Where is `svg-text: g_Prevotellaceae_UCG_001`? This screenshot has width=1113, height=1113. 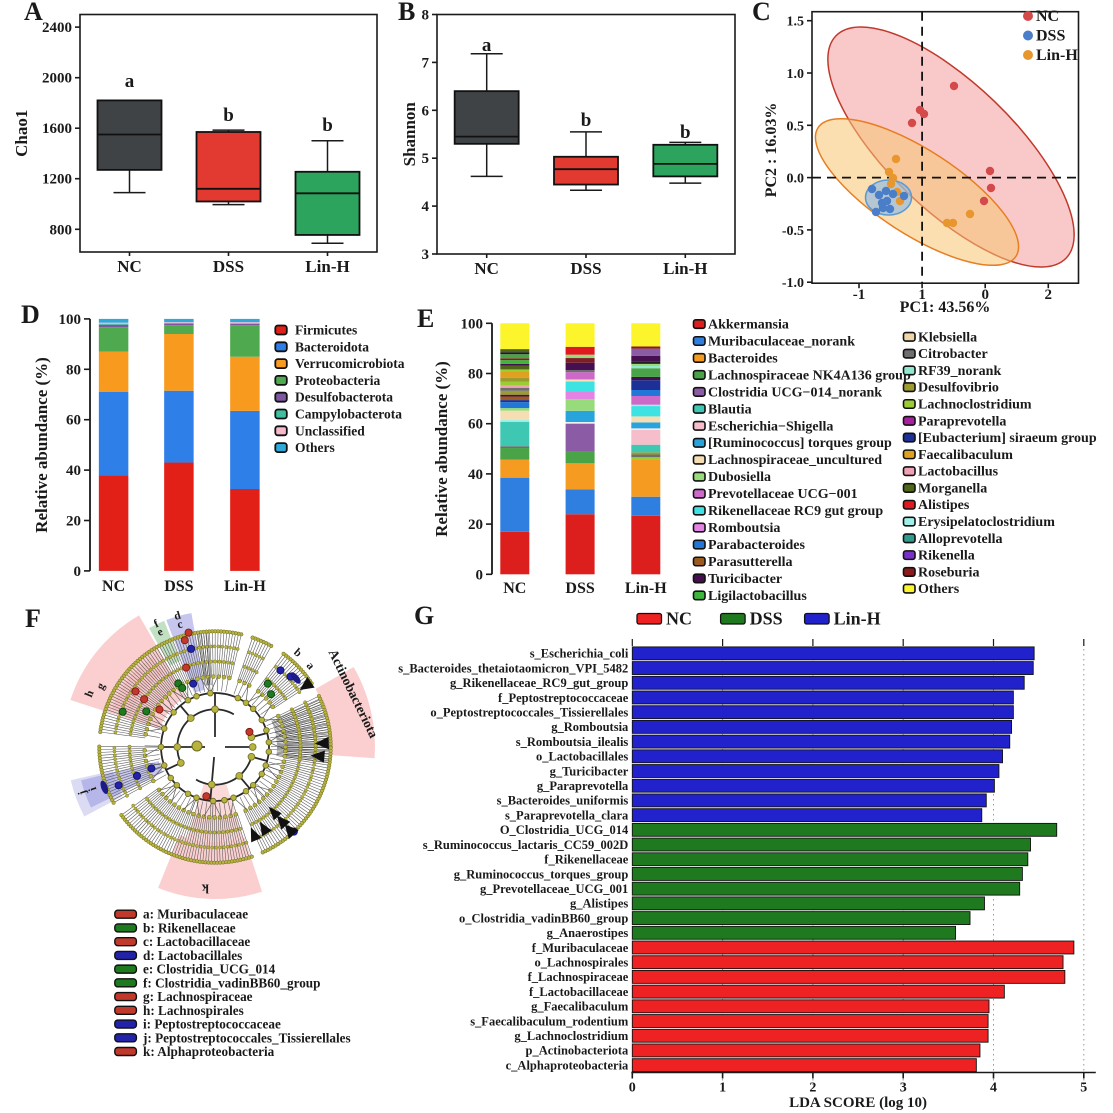
svg-text: g_Prevotellaceae_UCG_001 is located at coordinates (554, 889).